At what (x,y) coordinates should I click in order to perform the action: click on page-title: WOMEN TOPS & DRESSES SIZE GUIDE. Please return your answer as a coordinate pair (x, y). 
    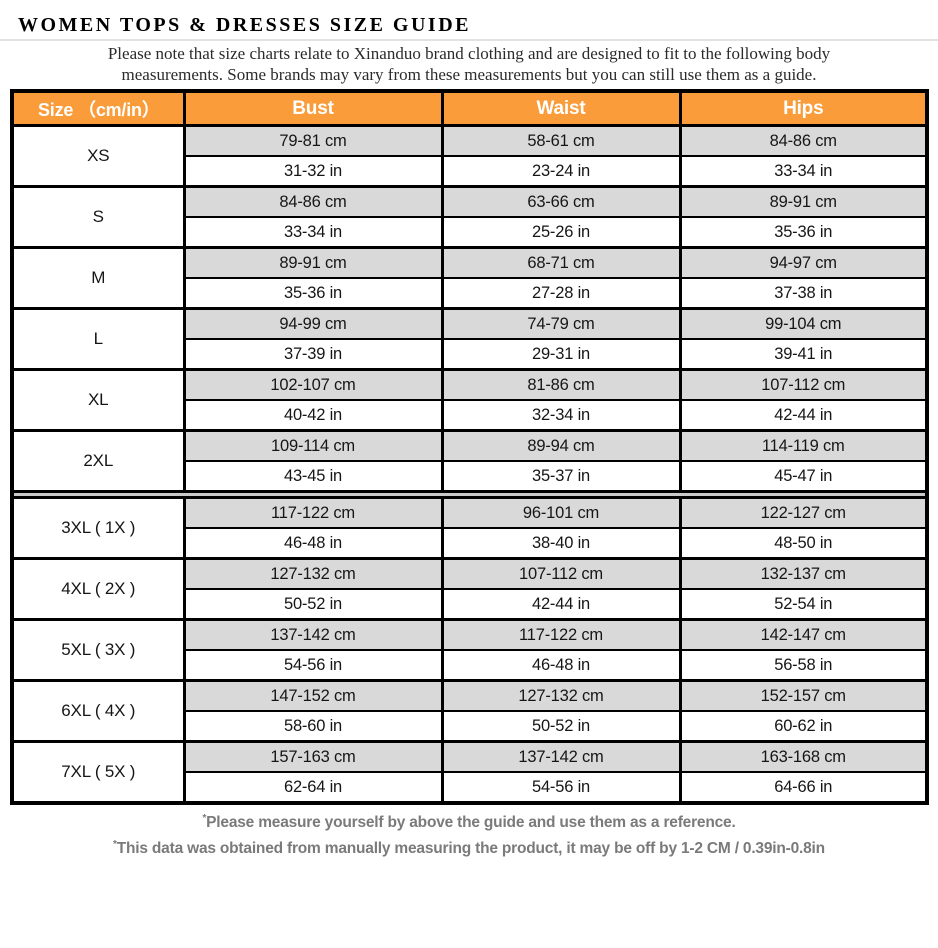
    Looking at the image, I should click on (244, 25).